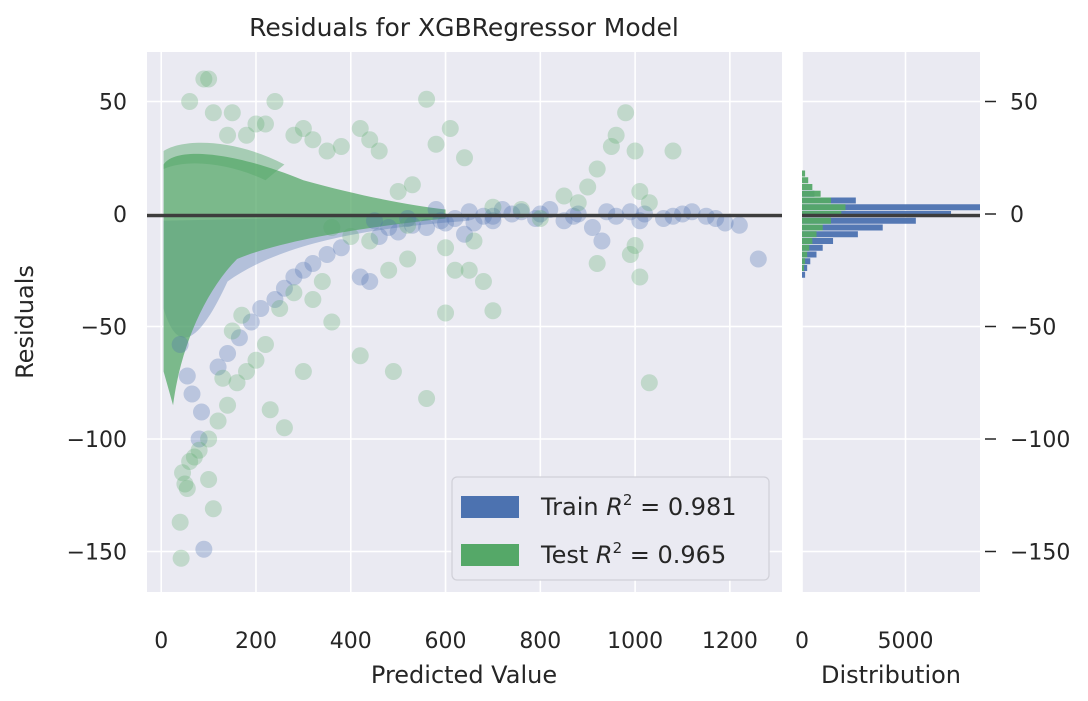 Image resolution: width=1088 pixels, height=701 pixels. I want to click on legend-label-test: Test R2 = 0.965, so click(633, 554).